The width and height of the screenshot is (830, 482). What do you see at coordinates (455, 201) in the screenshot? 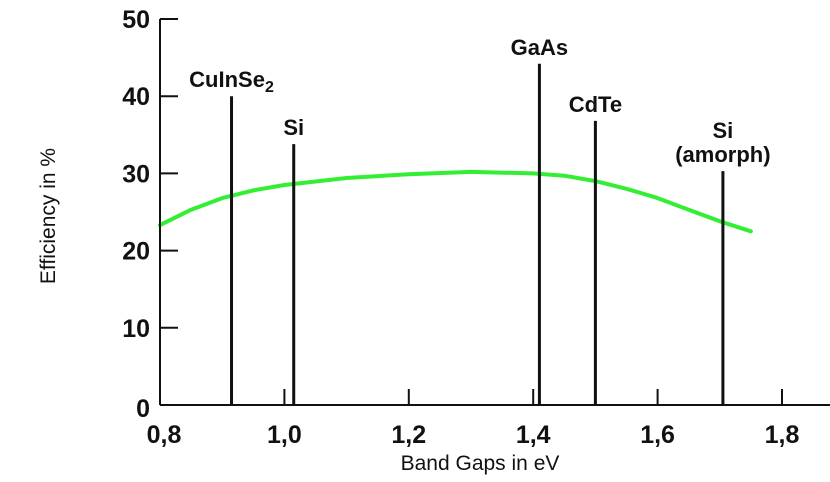
I see `efficiency-curve` at bounding box center [455, 201].